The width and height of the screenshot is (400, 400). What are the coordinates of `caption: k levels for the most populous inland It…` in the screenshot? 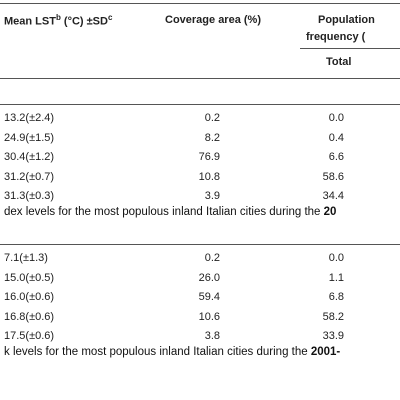 It's located at (172, 352).